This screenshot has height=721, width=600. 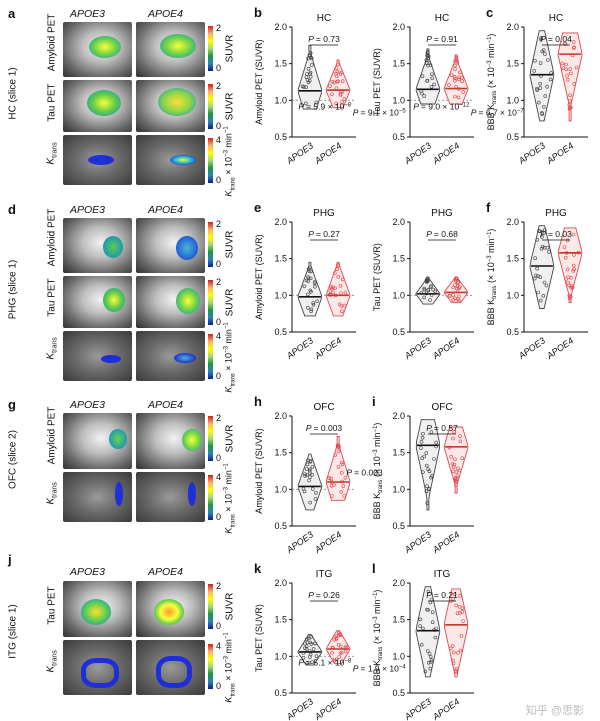 What do you see at coordinates (88, 405) in the screenshot?
I see `group-header-apoe3: APOE3` at bounding box center [88, 405].